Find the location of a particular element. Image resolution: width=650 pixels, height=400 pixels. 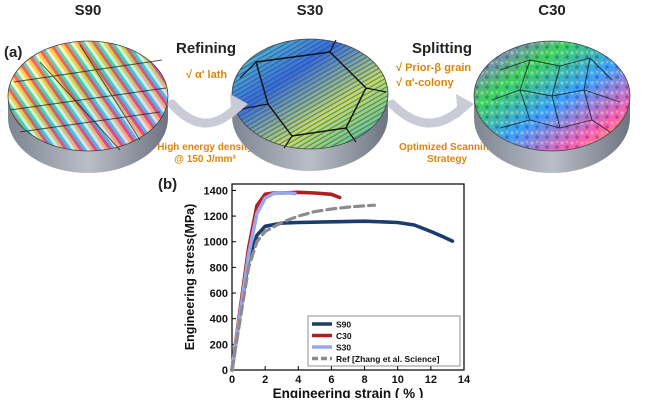

y-tick-label: 800 is located at coordinates (219, 268).